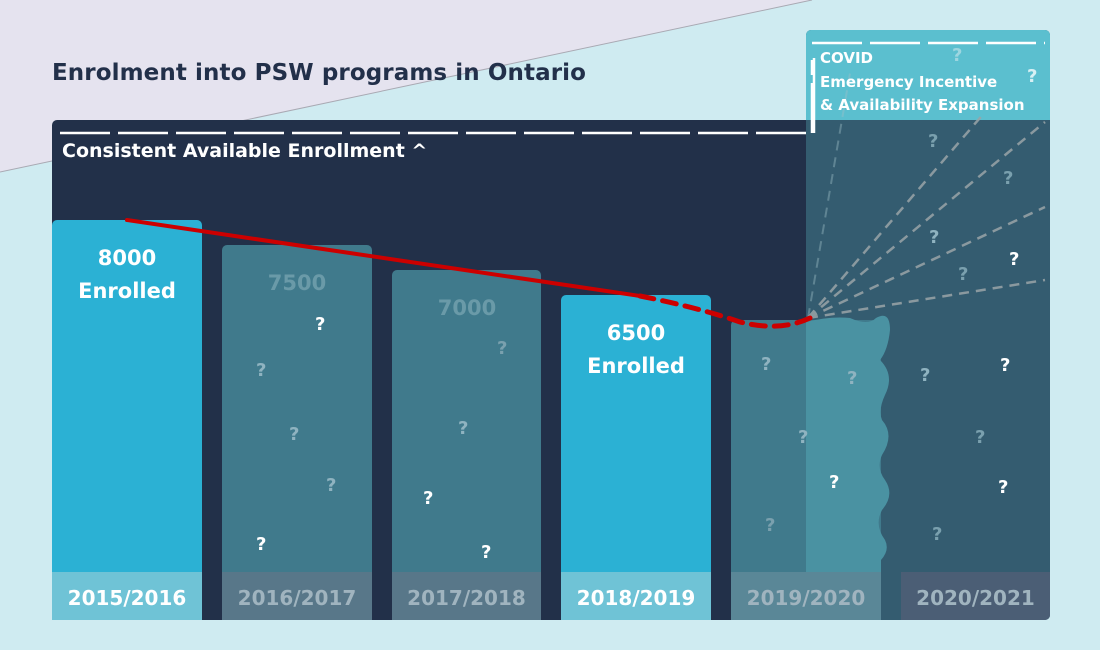 This screenshot has height=650, width=1100. Describe the element at coordinates (127, 291) in the screenshot. I see `bar-suffix-2015-2016: Enrolled` at that location.